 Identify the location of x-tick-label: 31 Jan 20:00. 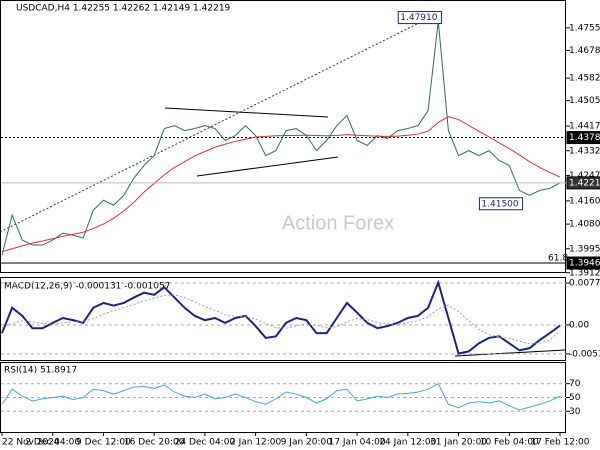
(458, 443).